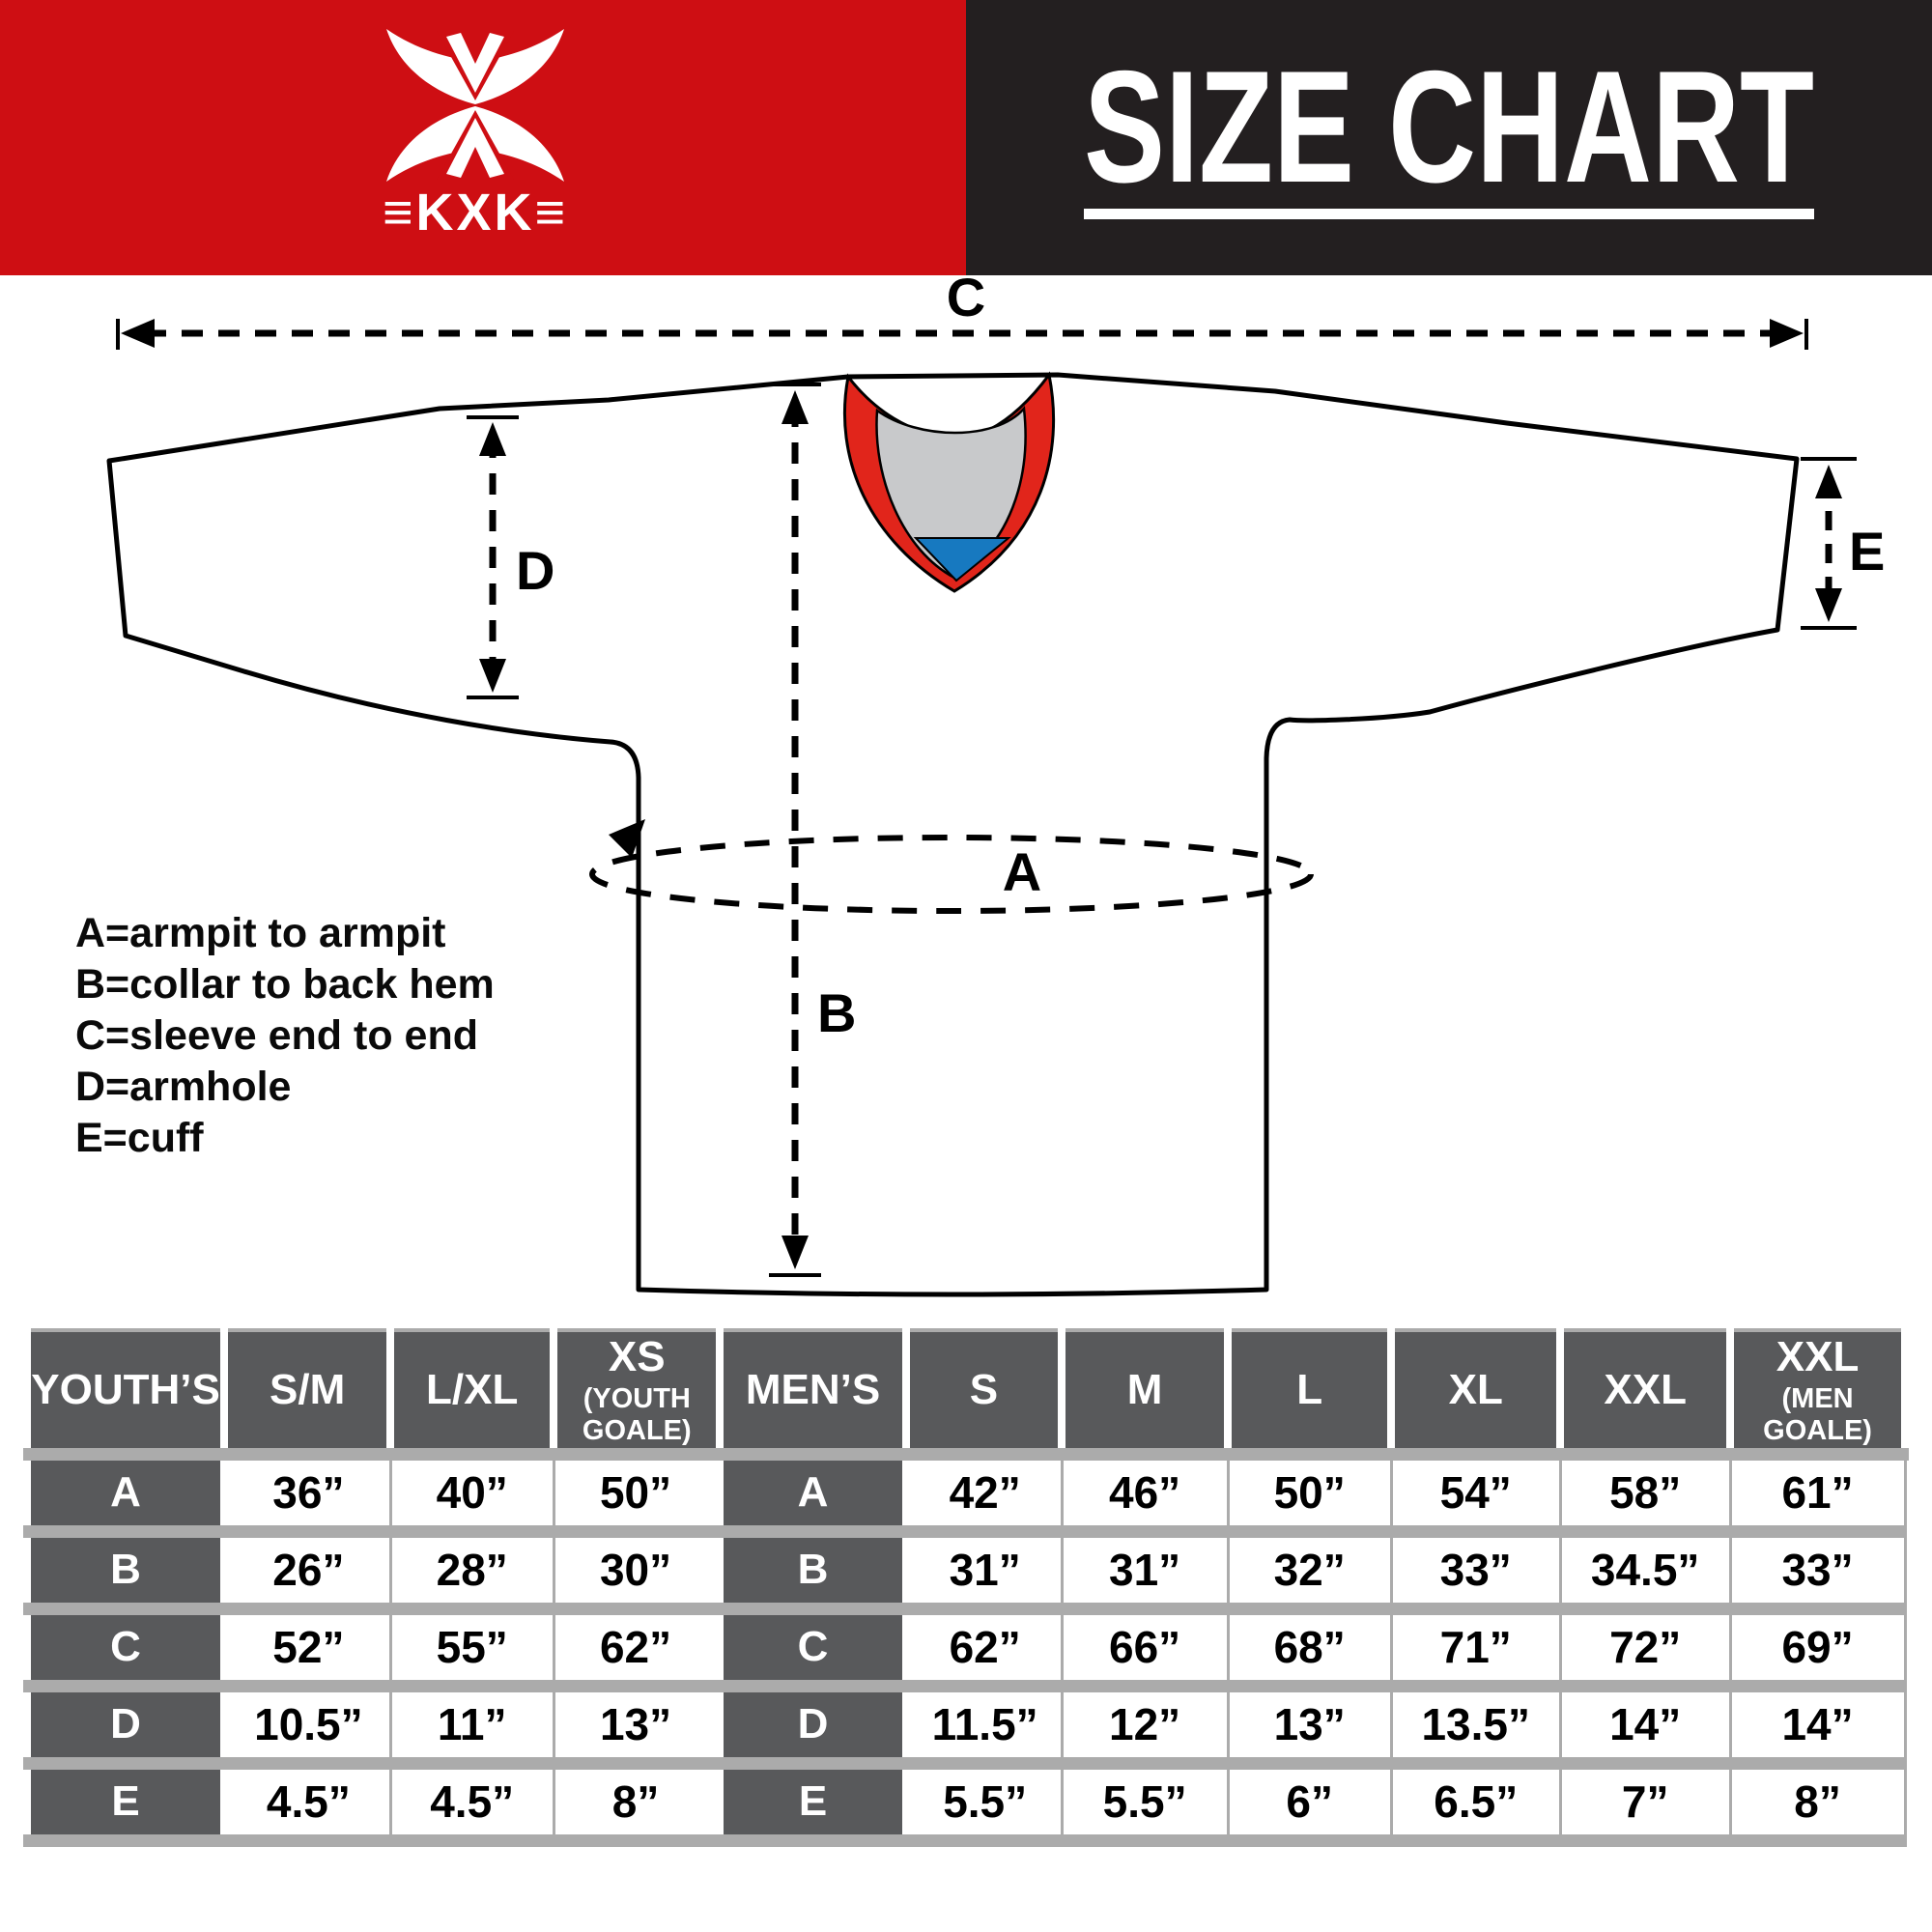 The height and width of the screenshot is (1932, 1932). What do you see at coordinates (836, 1012) in the screenshot?
I see `measure-label-B: B` at bounding box center [836, 1012].